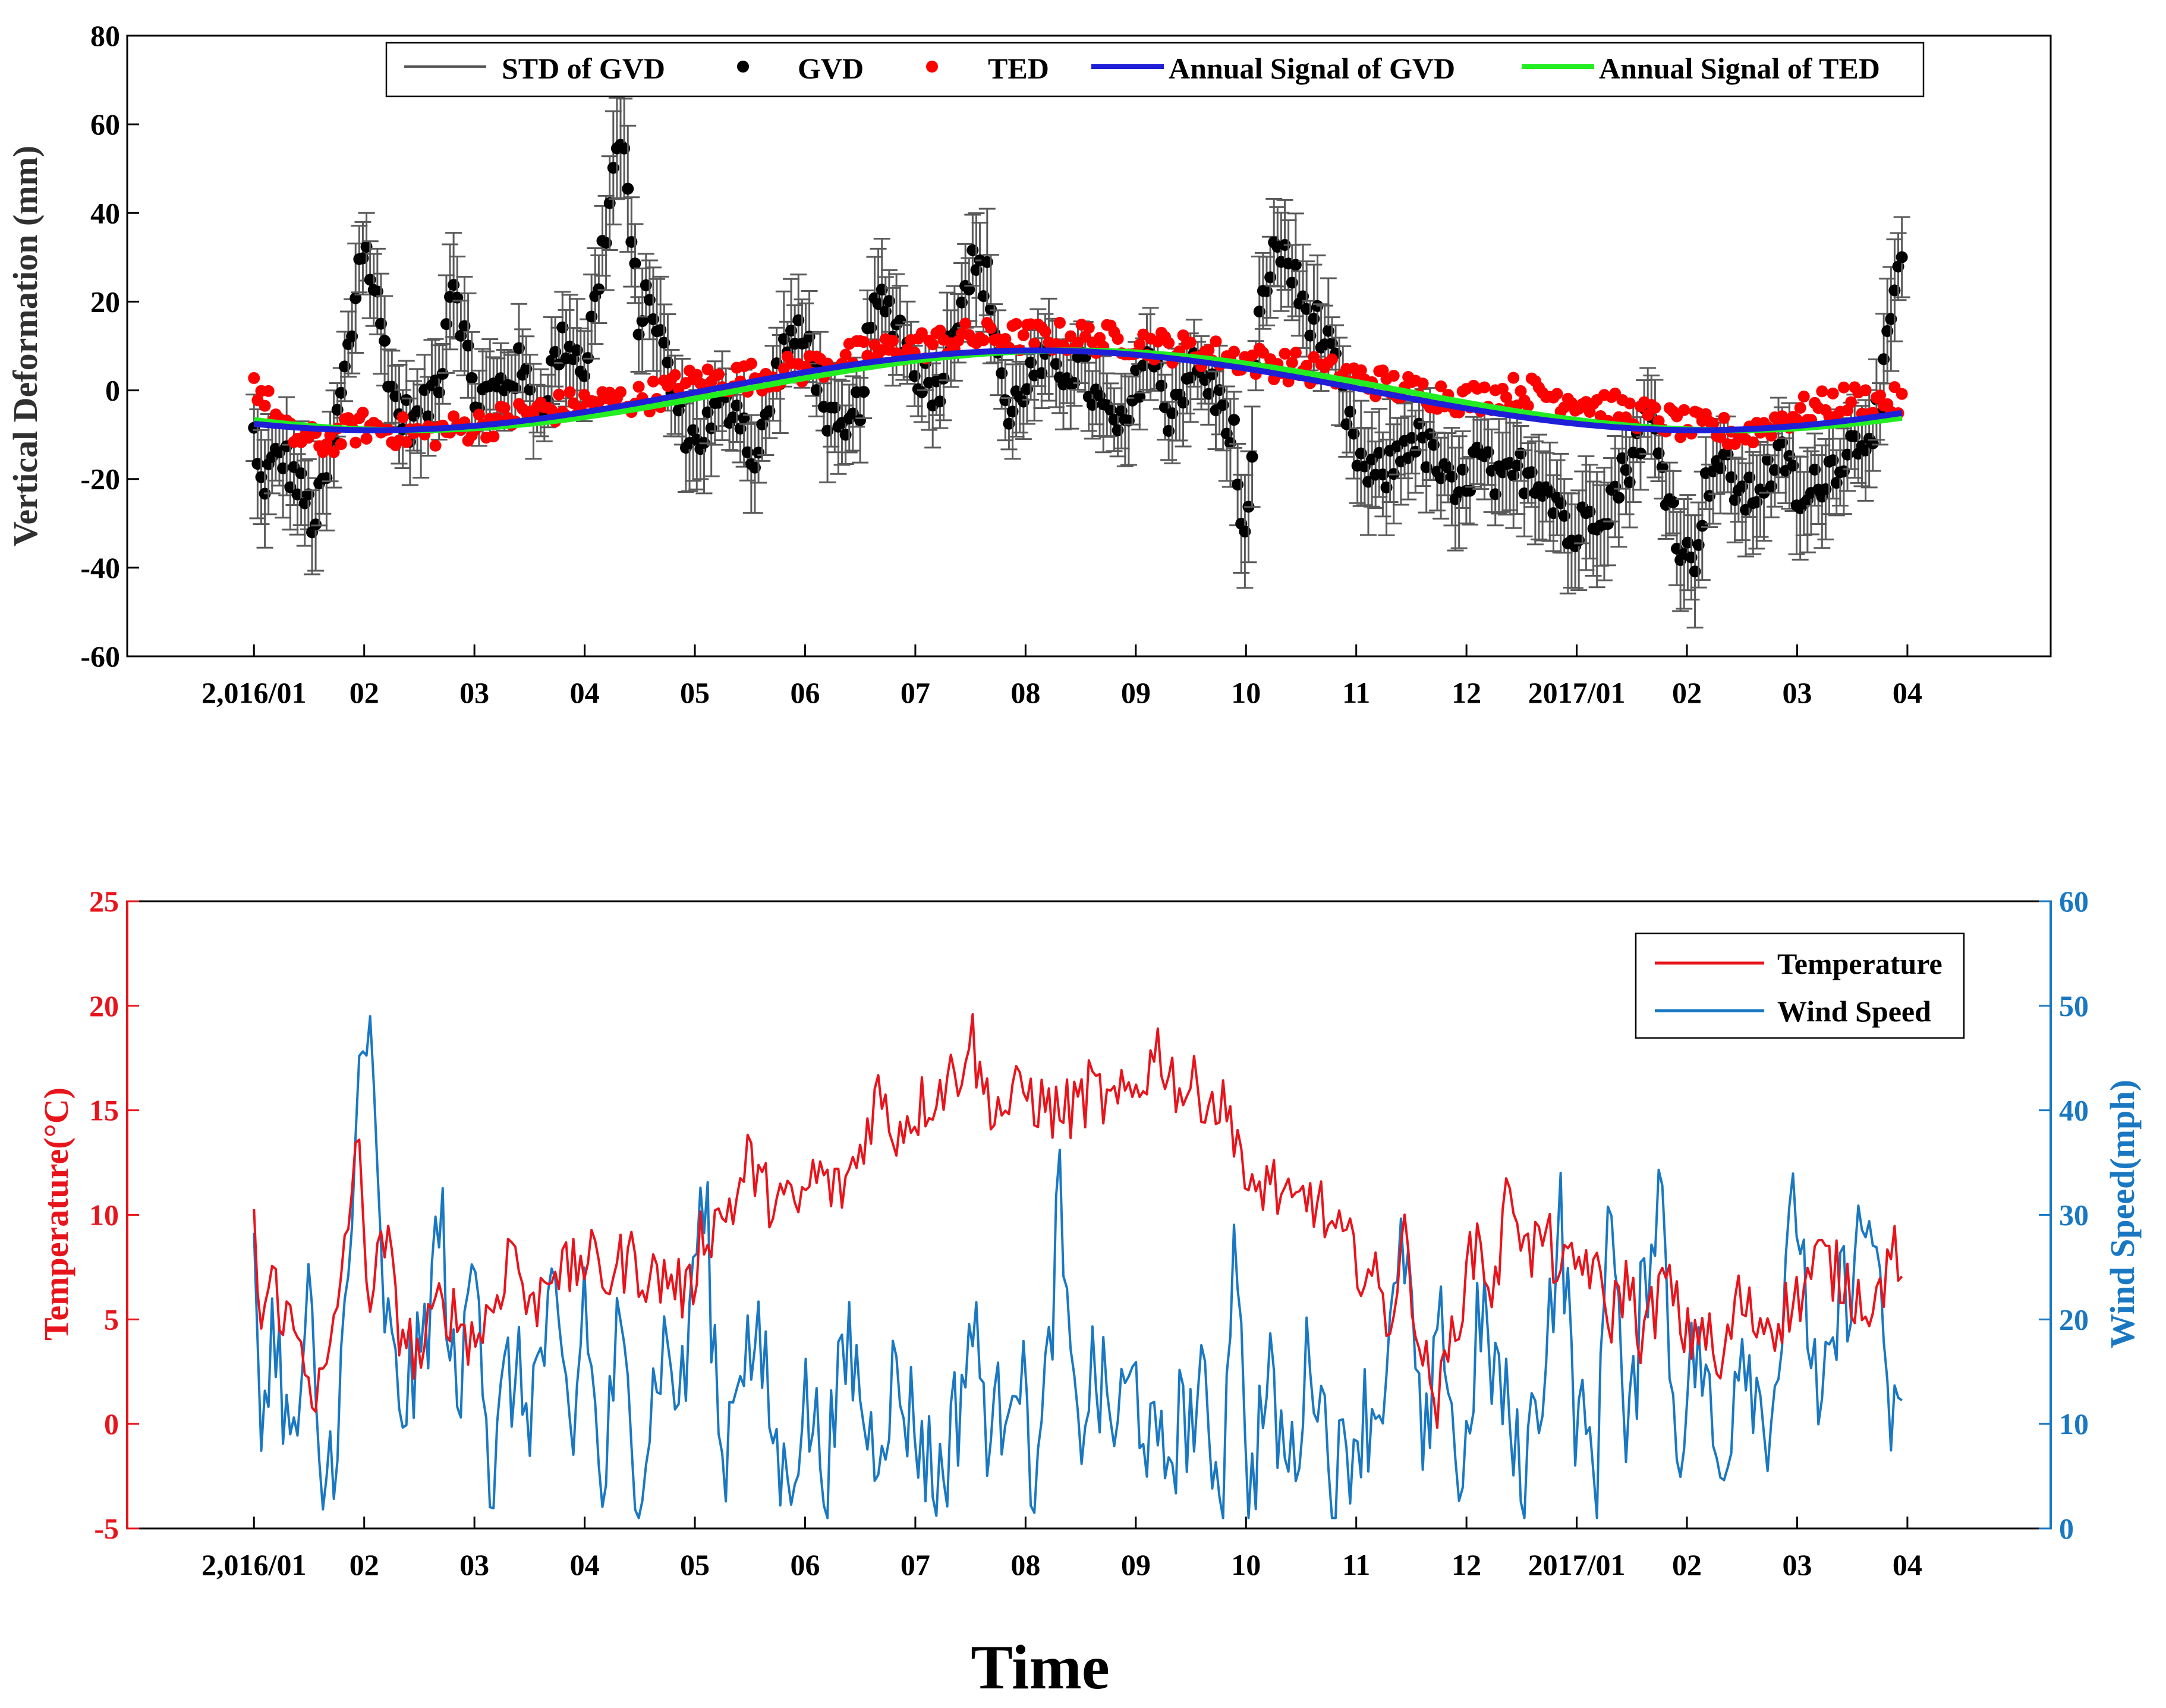  What do you see at coordinates (2122, 1214) in the screenshot?
I see `wind-speed-y-axis-title: Wind Speed(mph)` at bounding box center [2122, 1214].